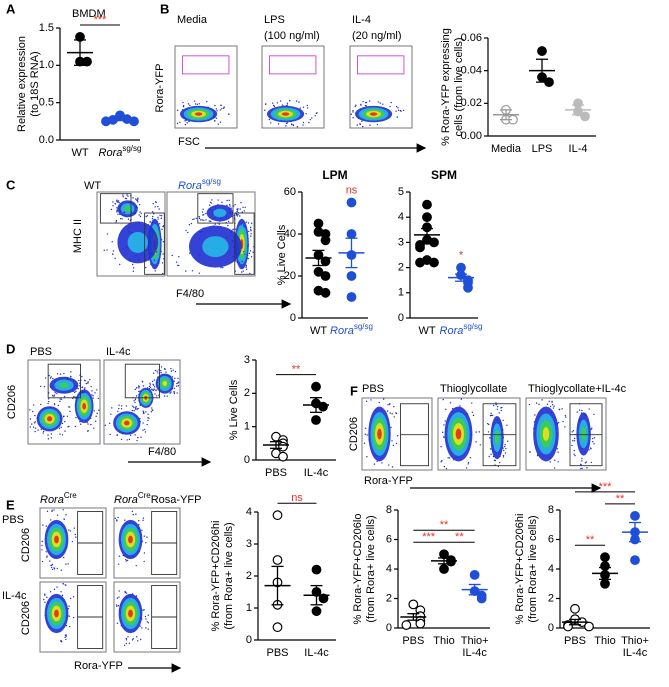  What do you see at coordinates (22, 84) in the screenshot?
I see `y-axis-label: Relative expression` at bounding box center [22, 84].